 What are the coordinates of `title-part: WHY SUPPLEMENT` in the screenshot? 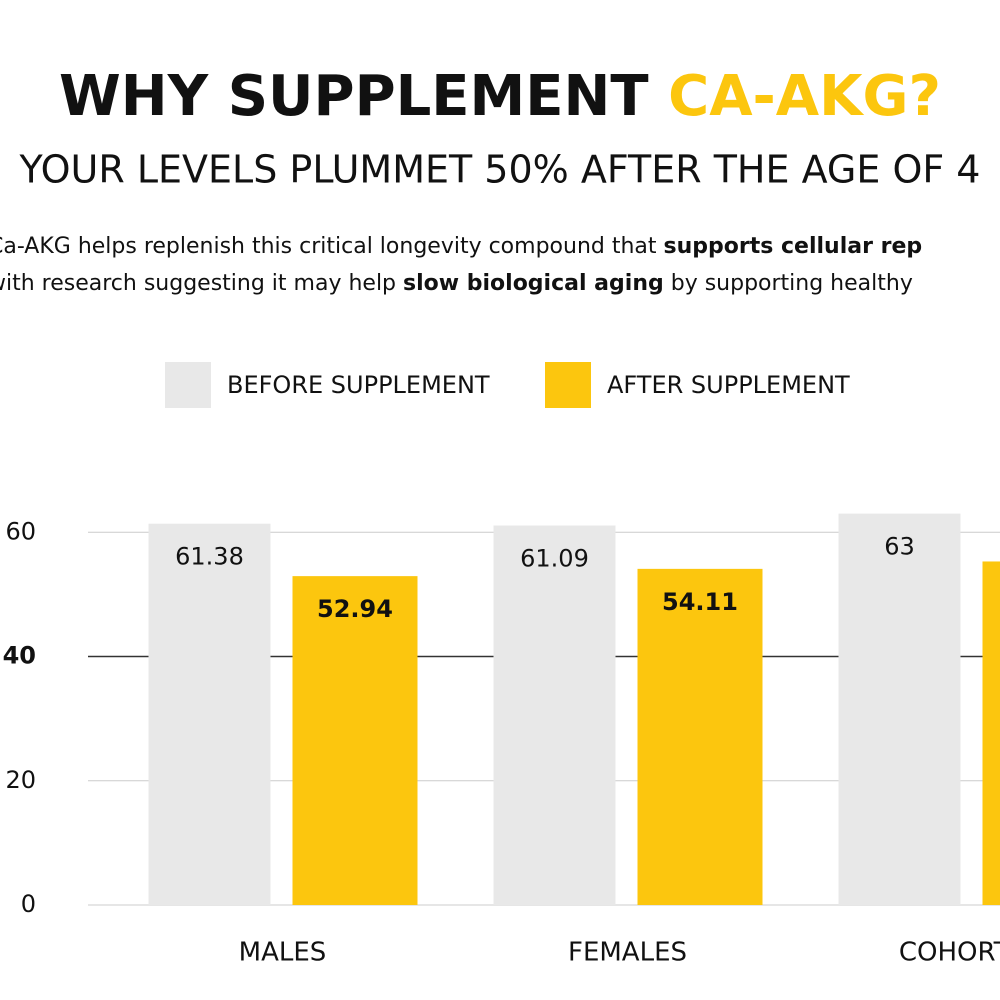 It's located at (363, 96).